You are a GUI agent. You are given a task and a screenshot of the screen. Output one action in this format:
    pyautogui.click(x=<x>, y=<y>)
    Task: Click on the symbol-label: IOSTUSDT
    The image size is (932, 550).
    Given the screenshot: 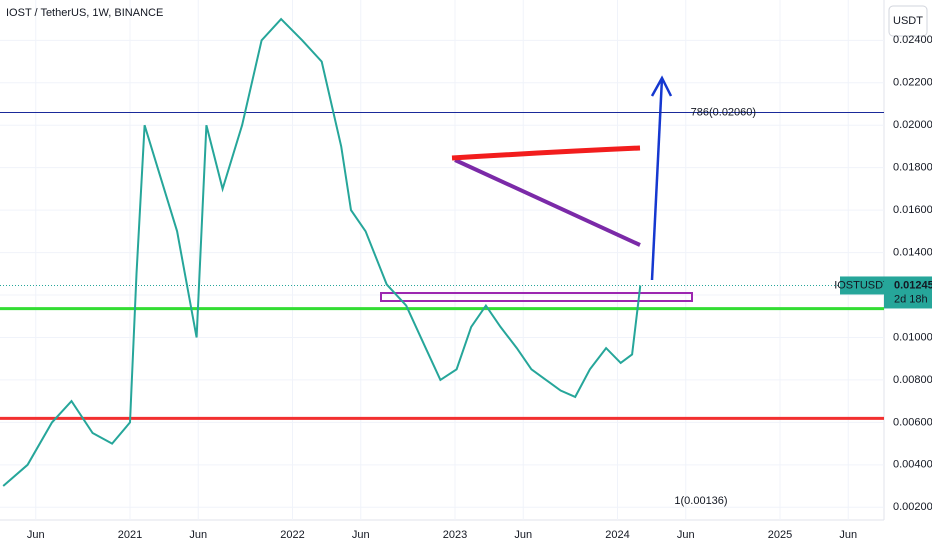 What is the action you would take?
    pyautogui.click(x=862, y=285)
    